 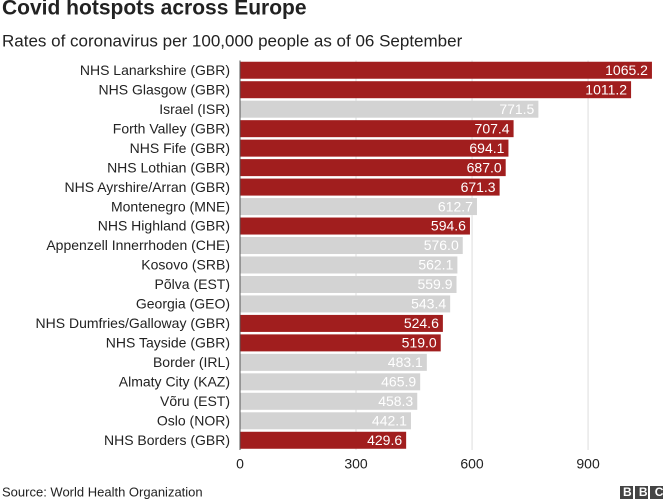 I want to click on y-tick-label: Border (IRL), so click(x=191, y=362).